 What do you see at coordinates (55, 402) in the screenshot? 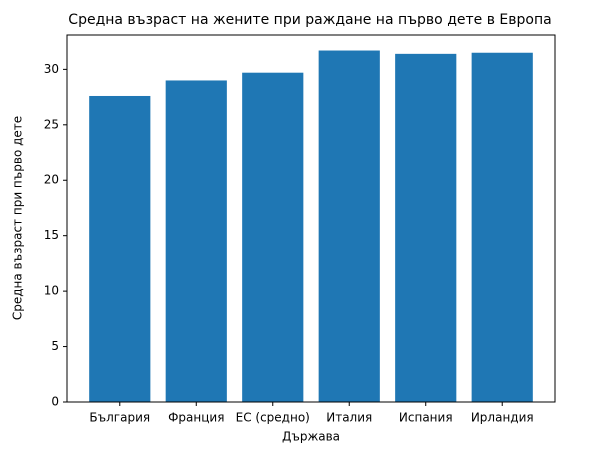
I see `y-tick-label: 0` at bounding box center [55, 402].